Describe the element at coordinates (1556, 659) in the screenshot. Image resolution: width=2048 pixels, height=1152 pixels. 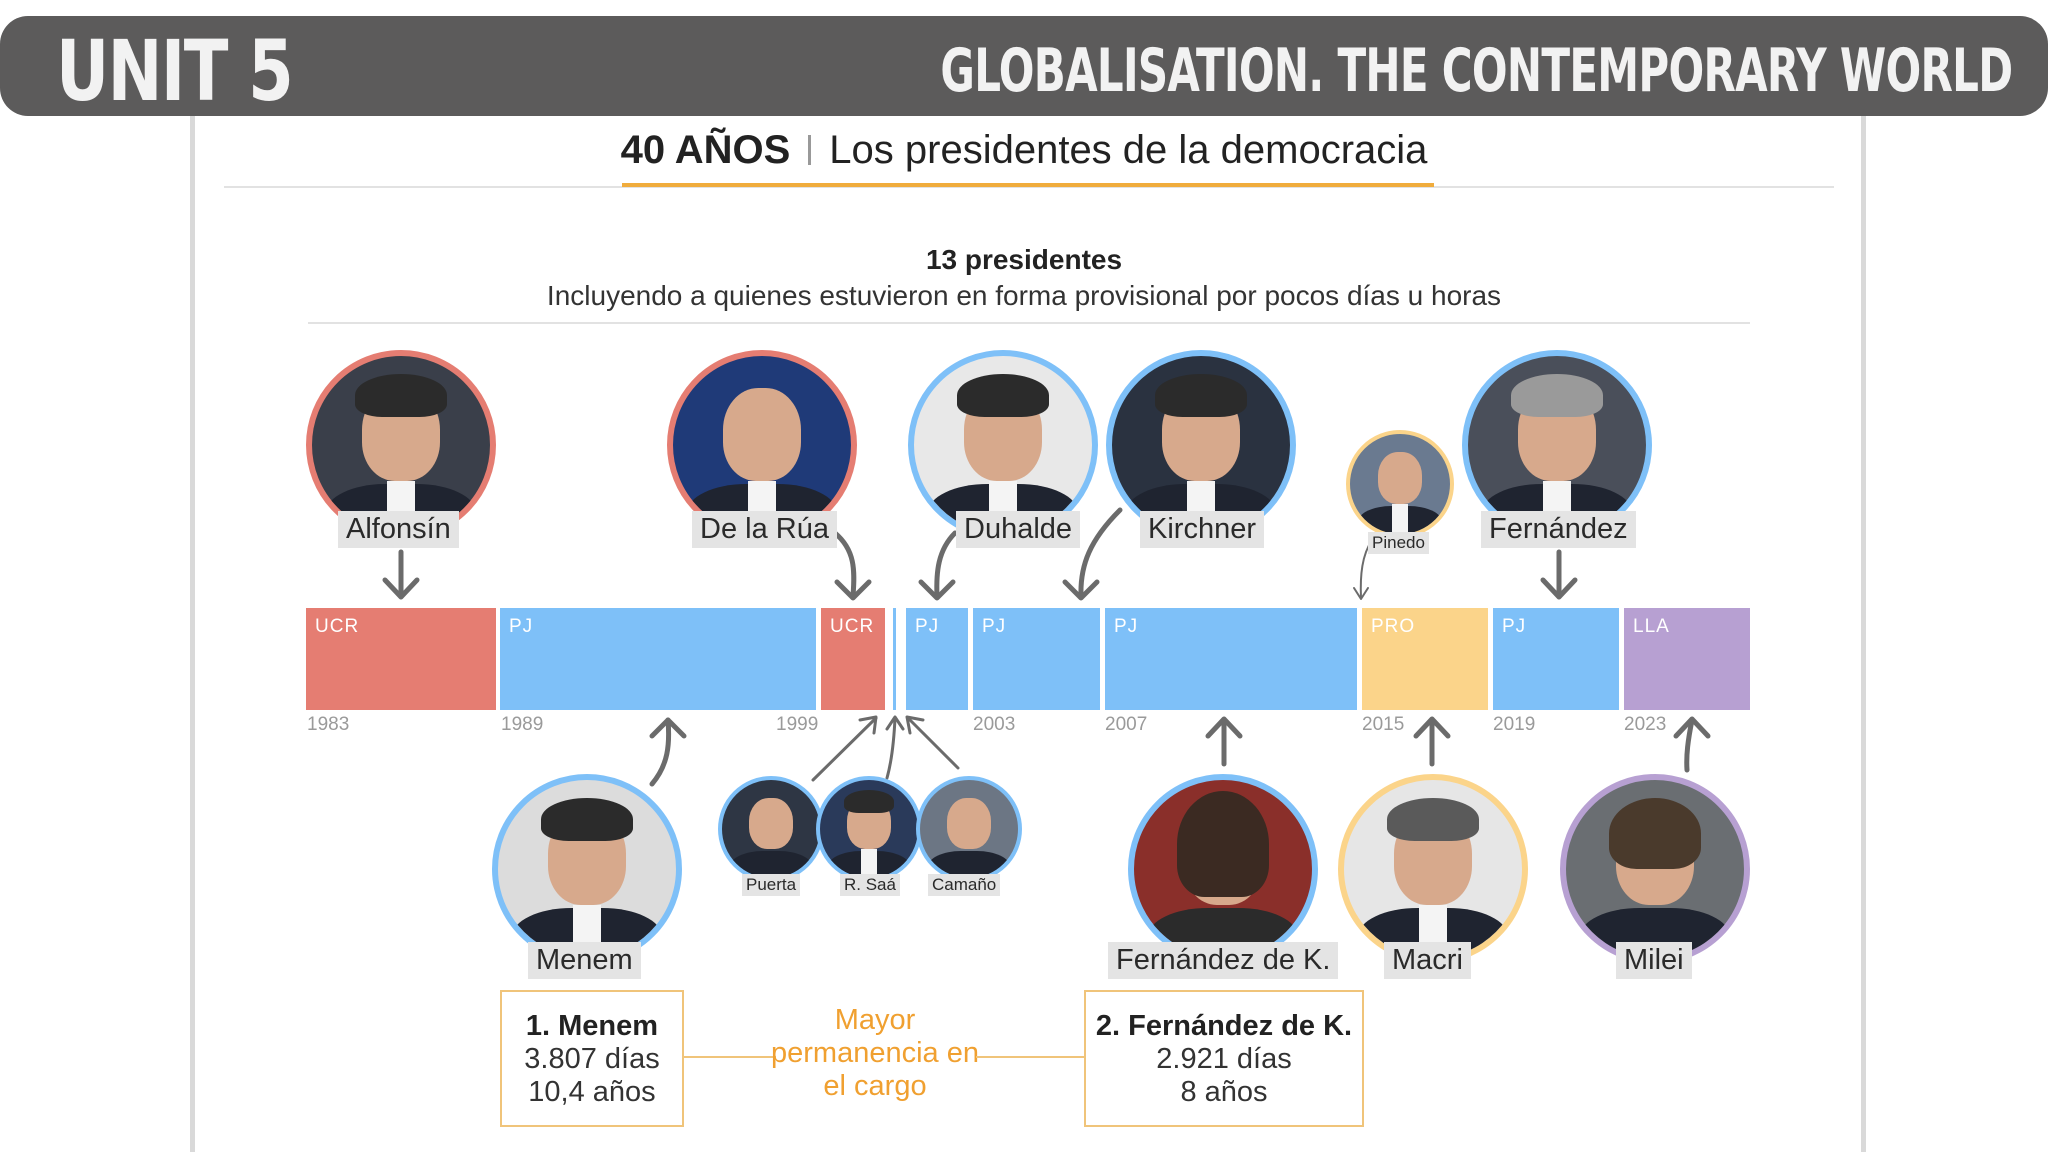
I see `segment-pj-fernandez: PJ` at that location.